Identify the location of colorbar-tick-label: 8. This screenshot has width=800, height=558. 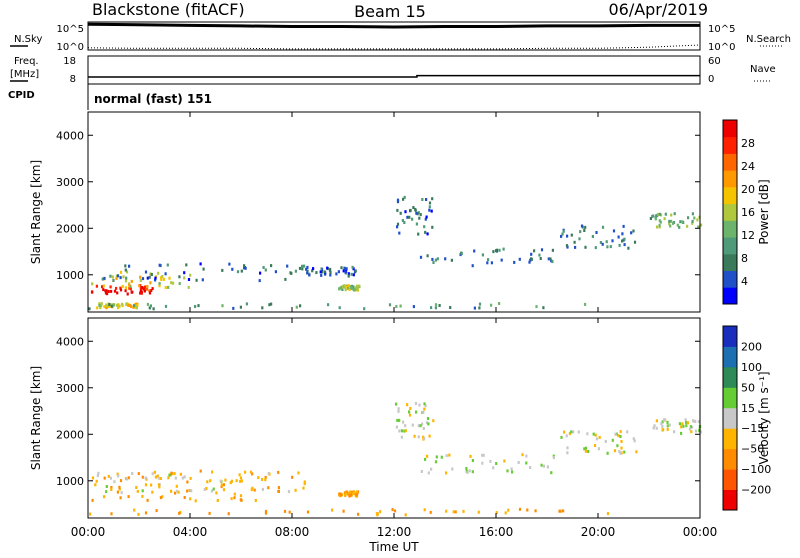
(744, 258).